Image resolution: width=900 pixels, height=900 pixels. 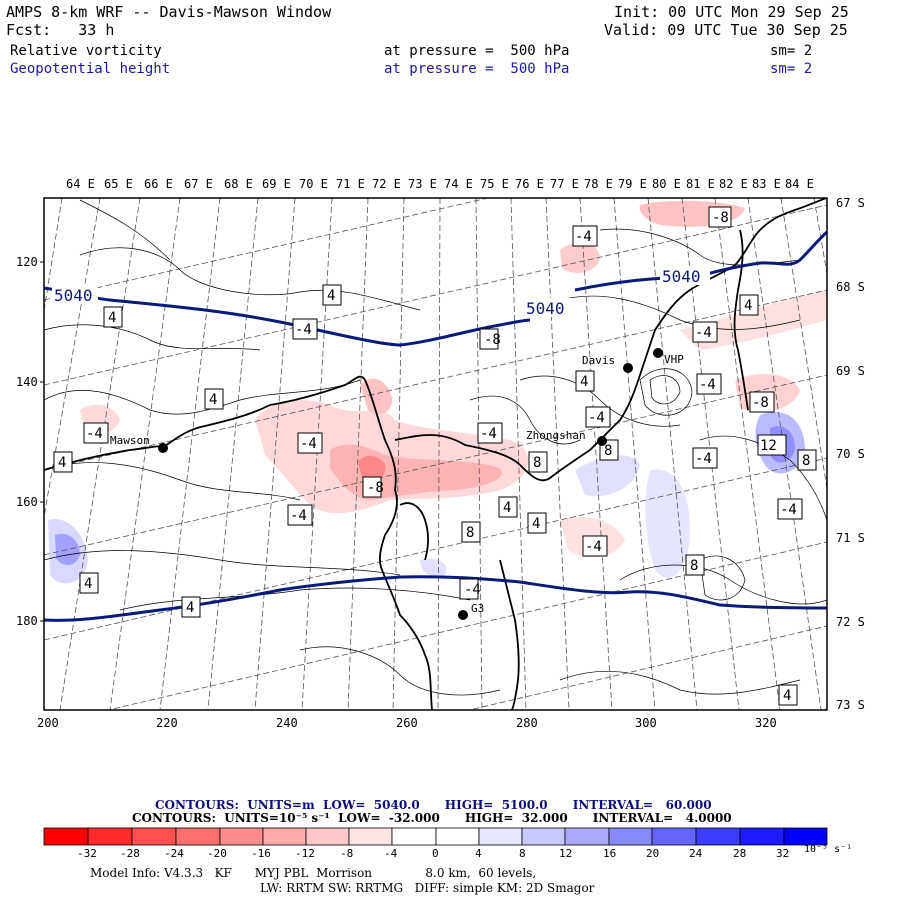 What do you see at coordinates (522, 853) in the screenshot?
I see `colorbar-tick: 8` at bounding box center [522, 853].